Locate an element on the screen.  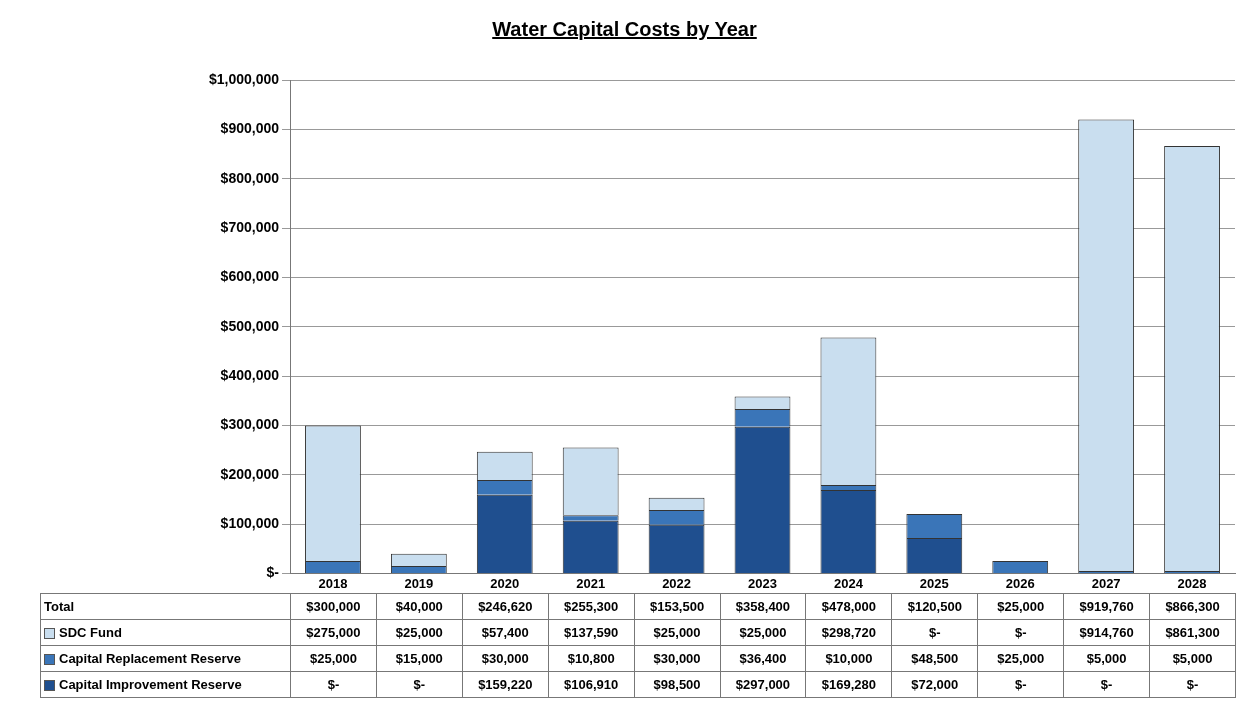
data-label: $297,000 is located at coordinates (763, 684).